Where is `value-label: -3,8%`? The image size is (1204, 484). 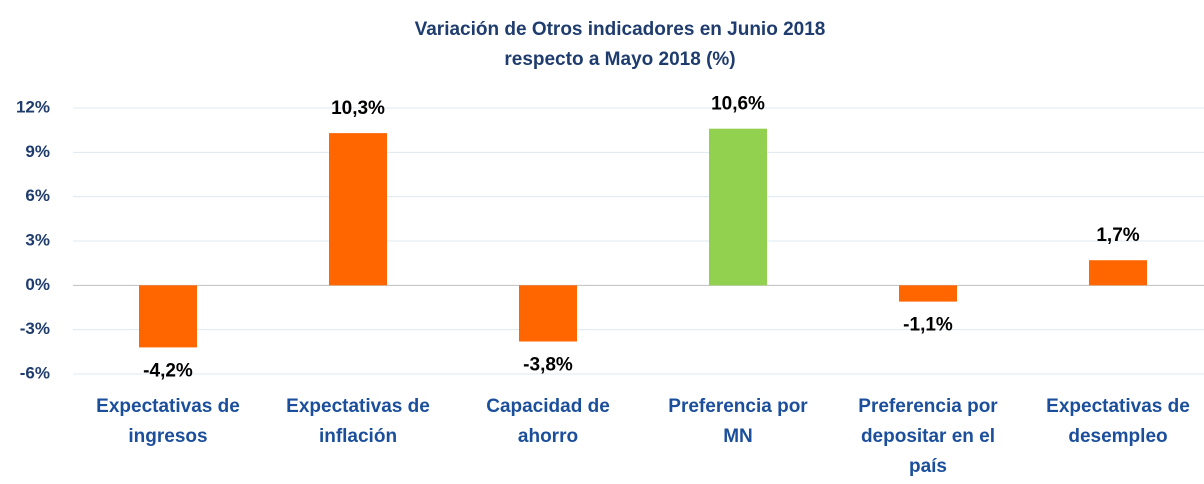
value-label: -3,8% is located at coordinates (548, 365).